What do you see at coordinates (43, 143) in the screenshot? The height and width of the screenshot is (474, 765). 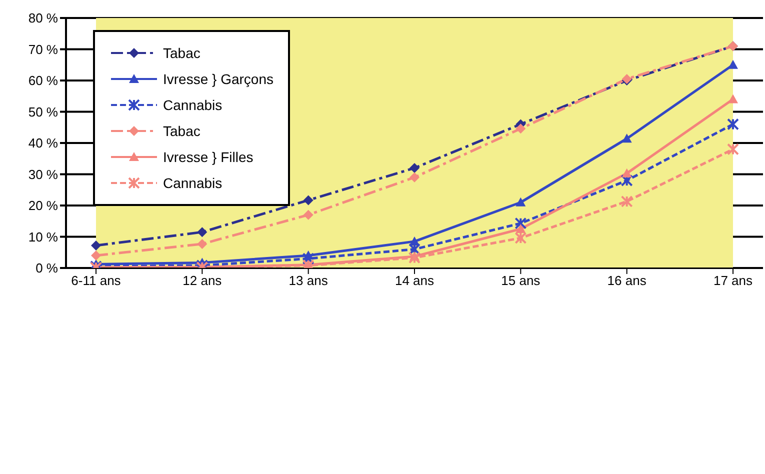 I see `y-tick-label: 40 %` at bounding box center [43, 143].